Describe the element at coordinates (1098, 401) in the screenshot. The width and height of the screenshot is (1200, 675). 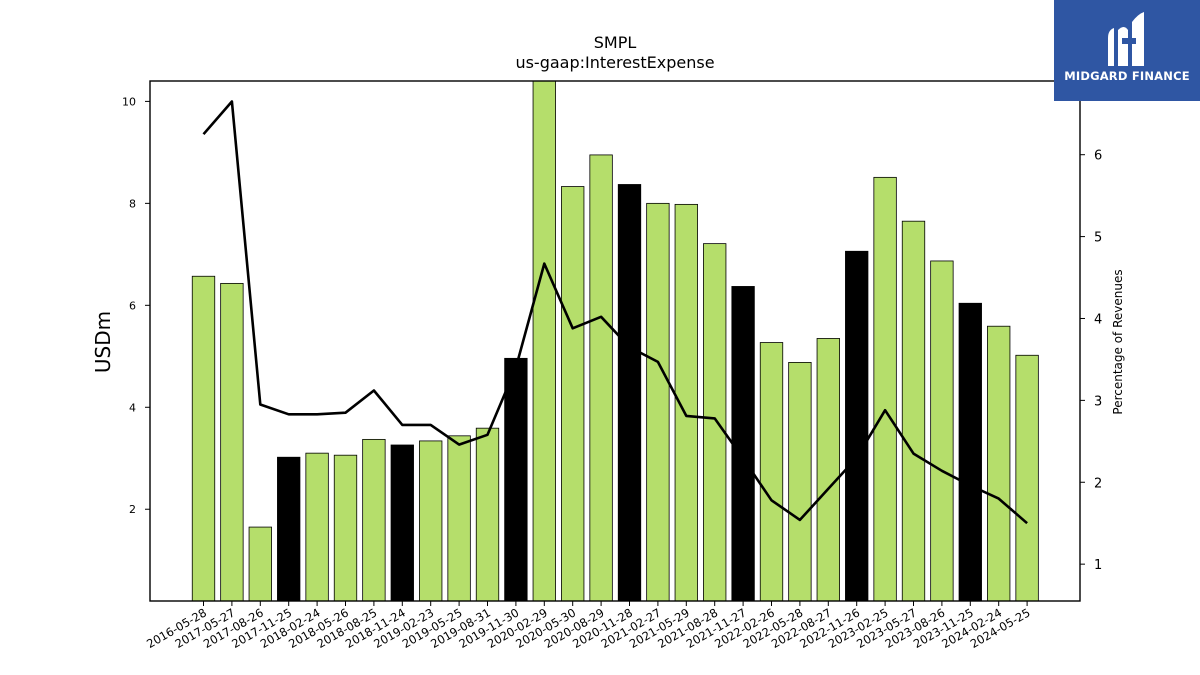
I see `y2-tick-label: 3` at that location.